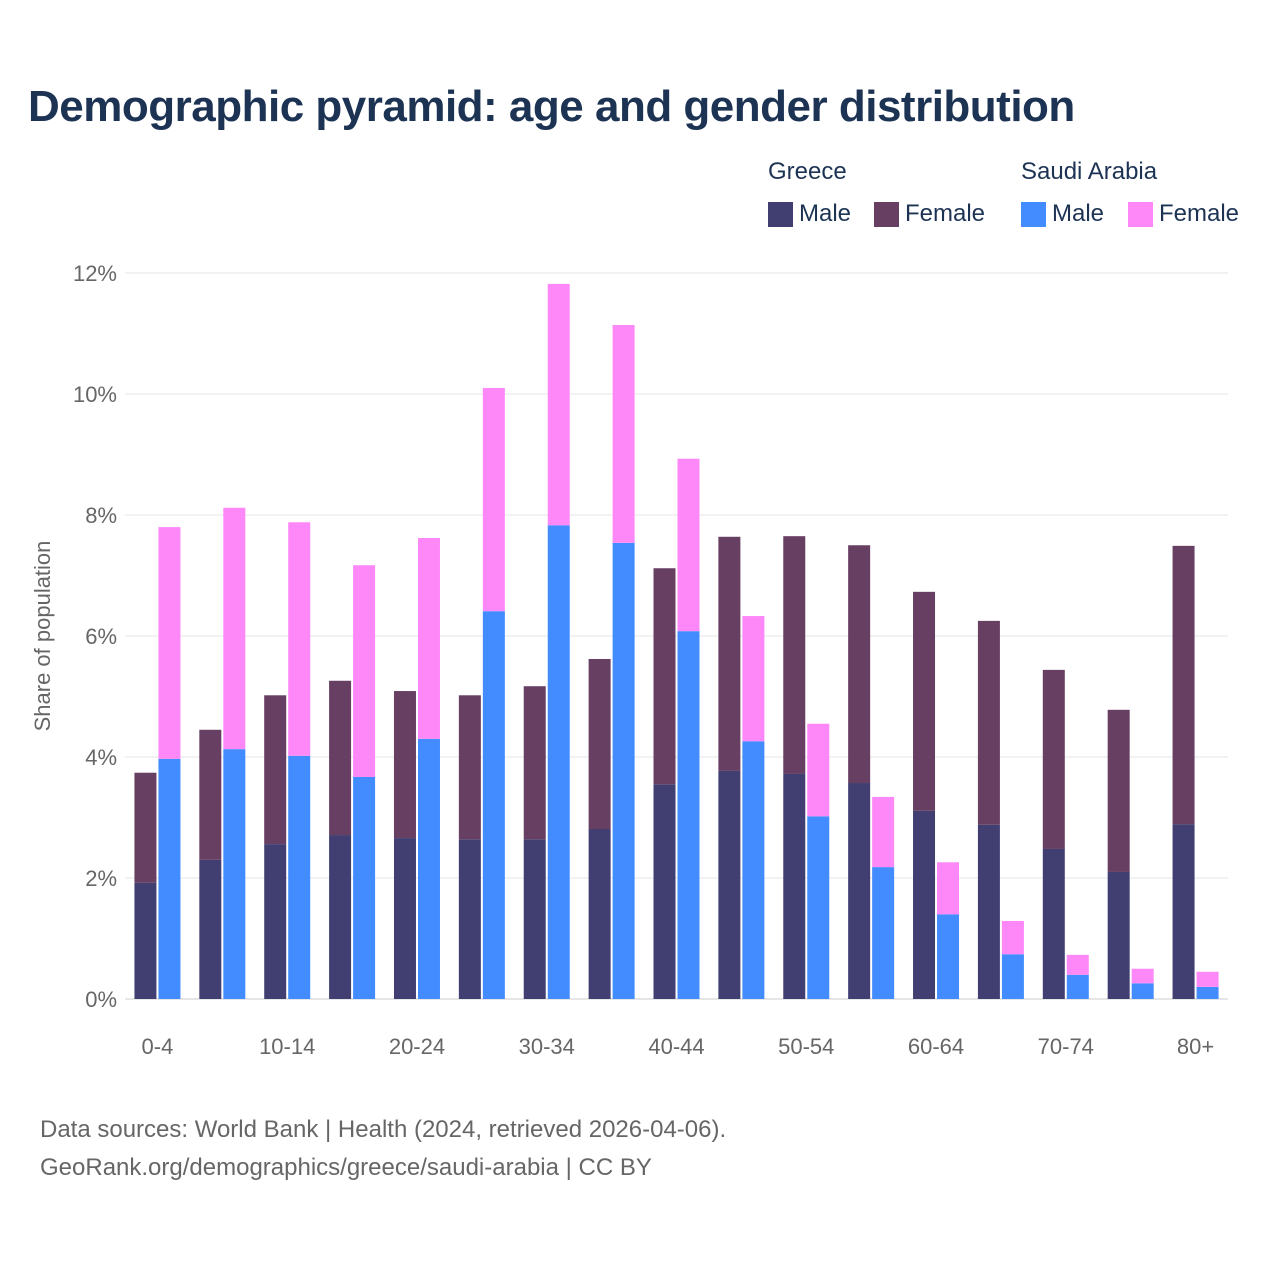  I want to click on legend-greece-female: Female, so click(929, 214).